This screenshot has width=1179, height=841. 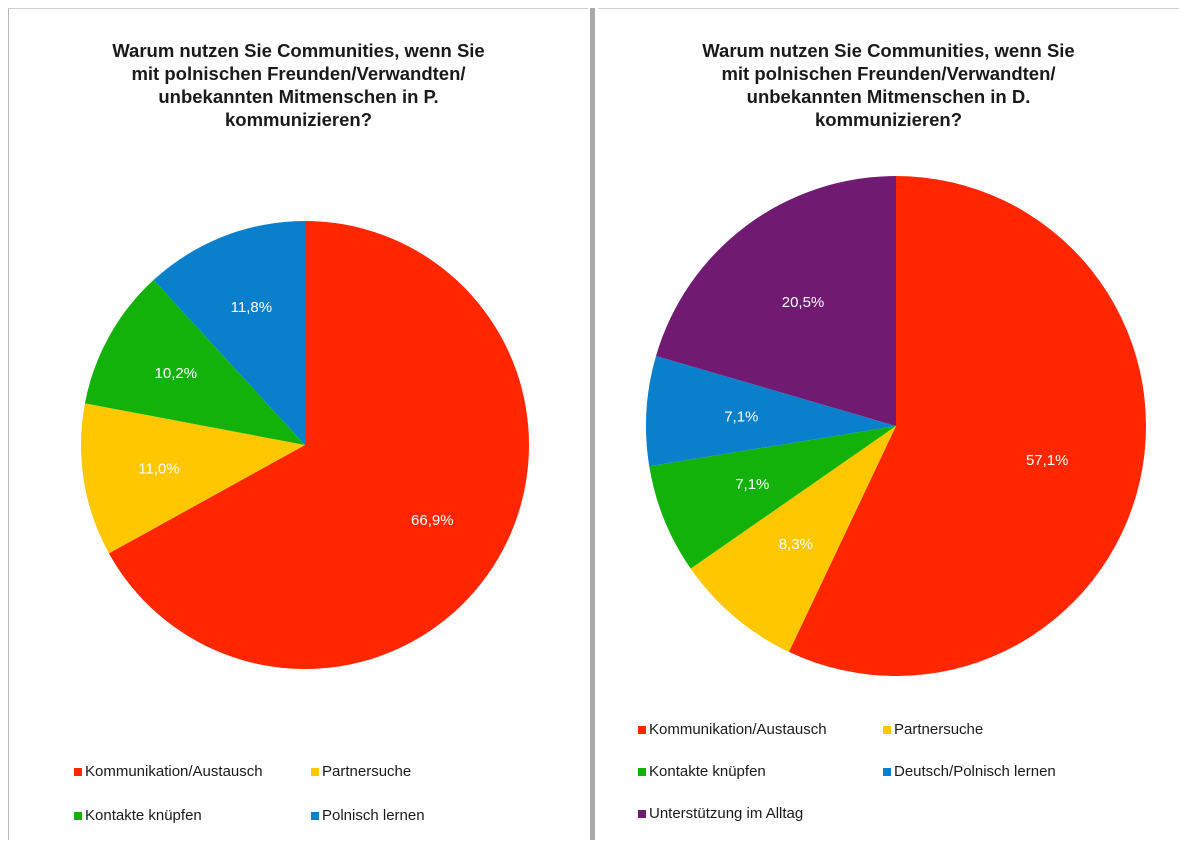 What do you see at coordinates (158, 468) in the screenshot?
I see `slice-value-label: 11,0%` at bounding box center [158, 468].